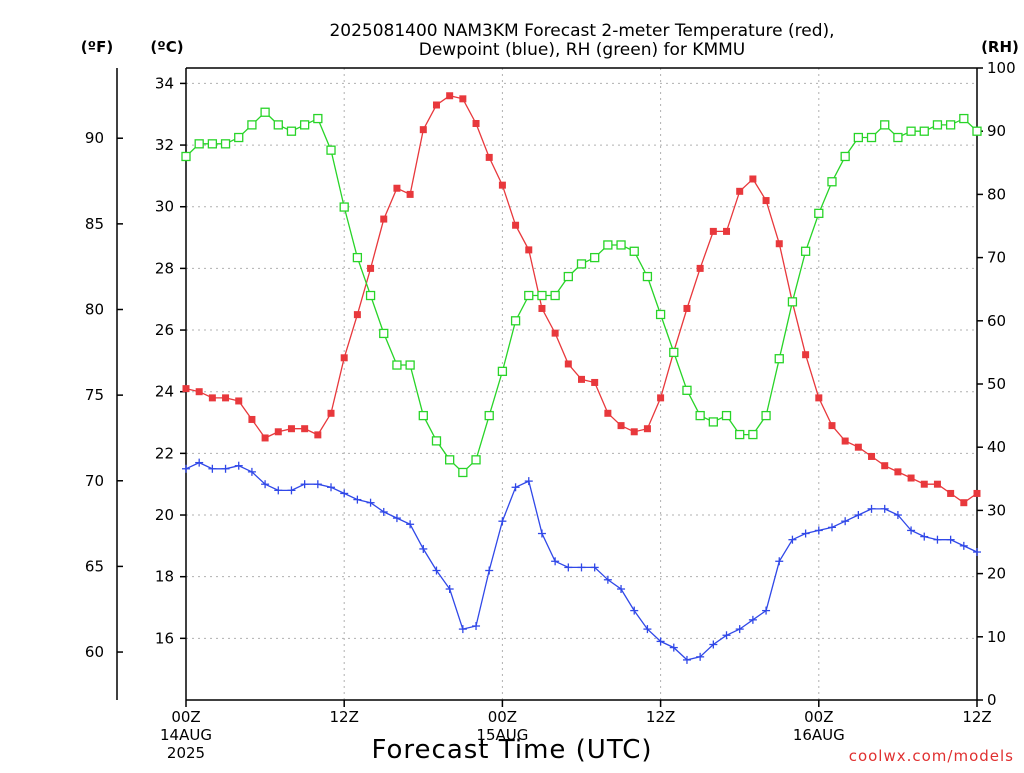 Image resolution: width=1024 pixels, height=773 pixels. What do you see at coordinates (164, 83) in the screenshot?
I see `celsius-tick-label: 34` at bounding box center [164, 83].